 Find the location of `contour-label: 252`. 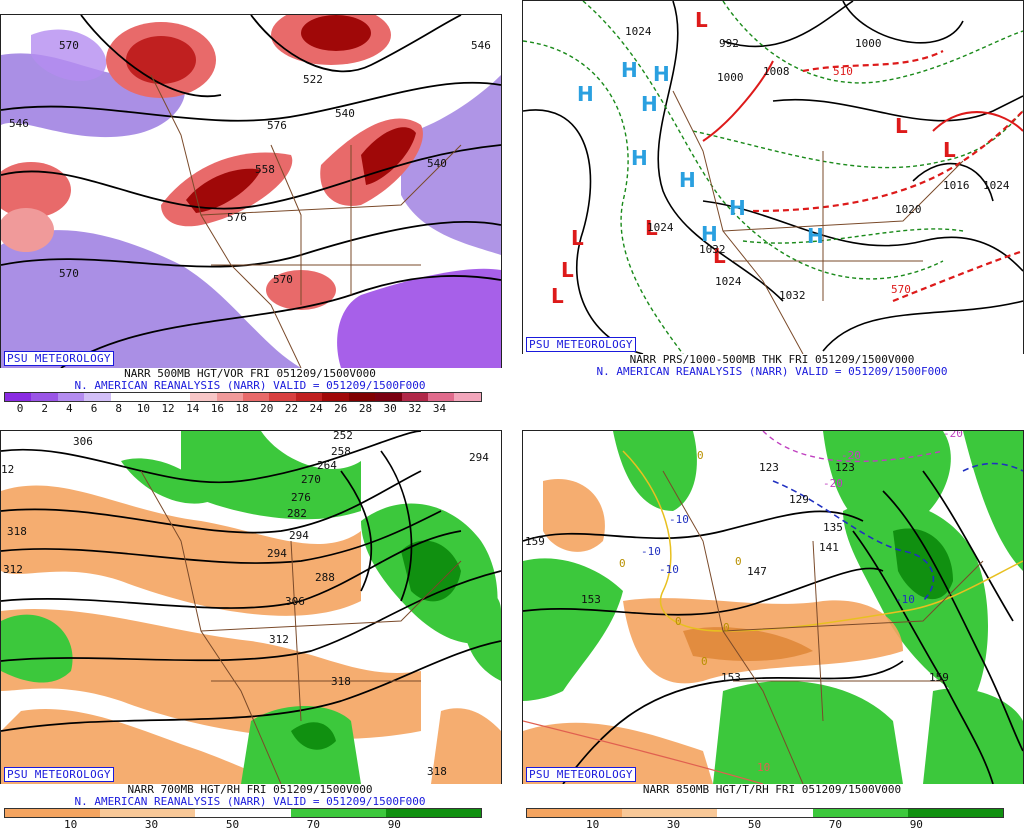

contour-label: 252 is located at coordinates (343, 436).